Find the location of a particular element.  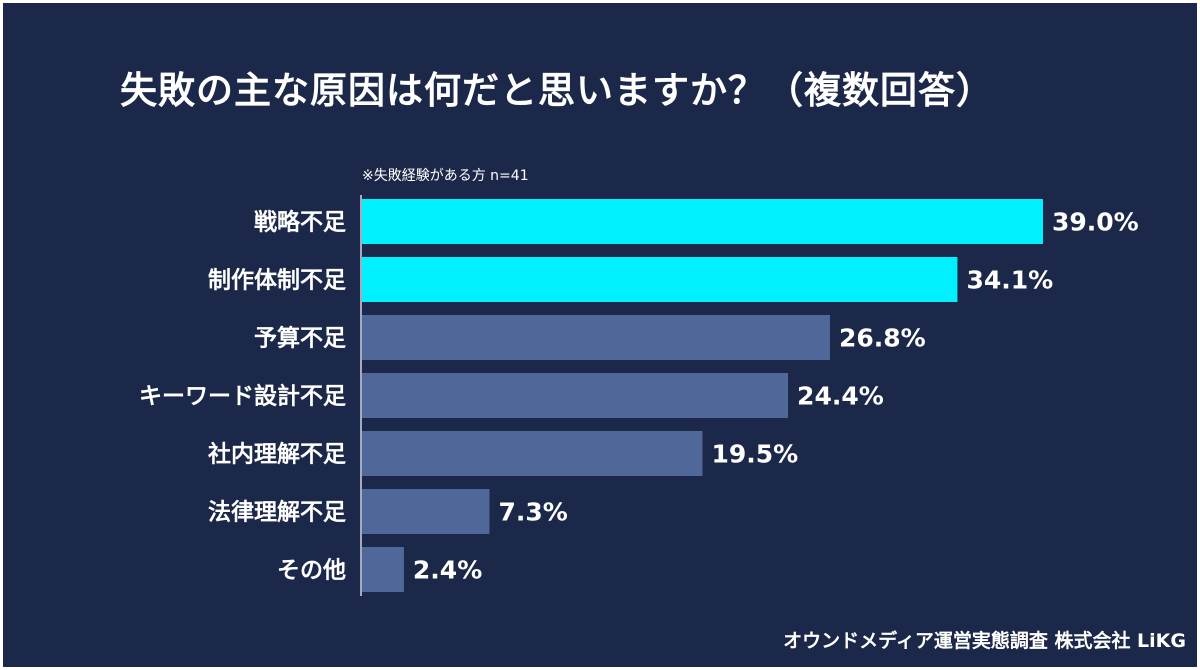

category-label-5: 社内理解不足 is located at coordinates (277, 454).